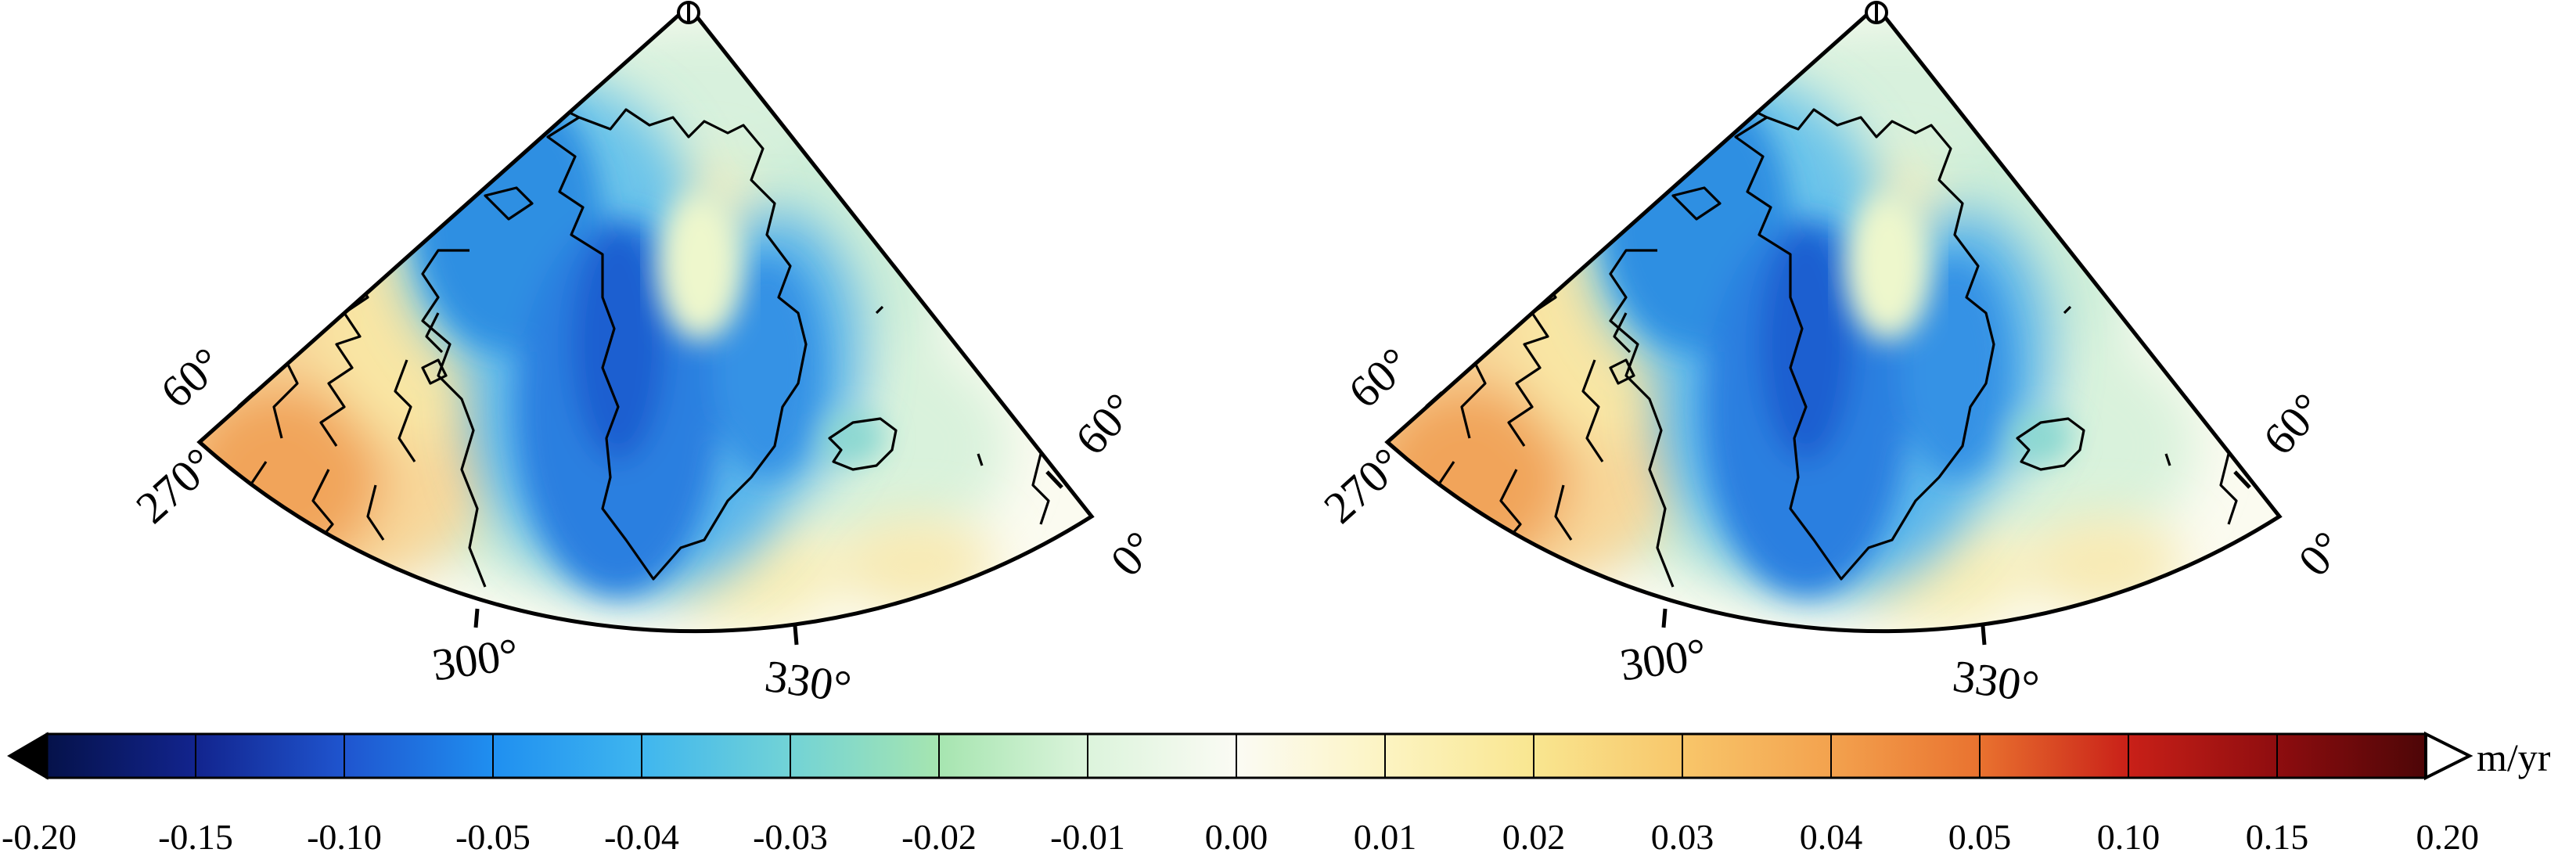  What do you see at coordinates (1663, 659) in the screenshot?
I see `map-right-lon-label-300: 300°` at bounding box center [1663, 659].